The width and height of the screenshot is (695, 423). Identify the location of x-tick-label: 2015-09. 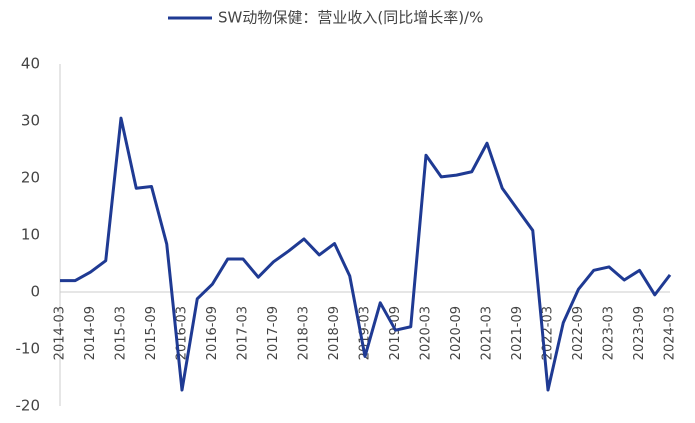
(151, 333).